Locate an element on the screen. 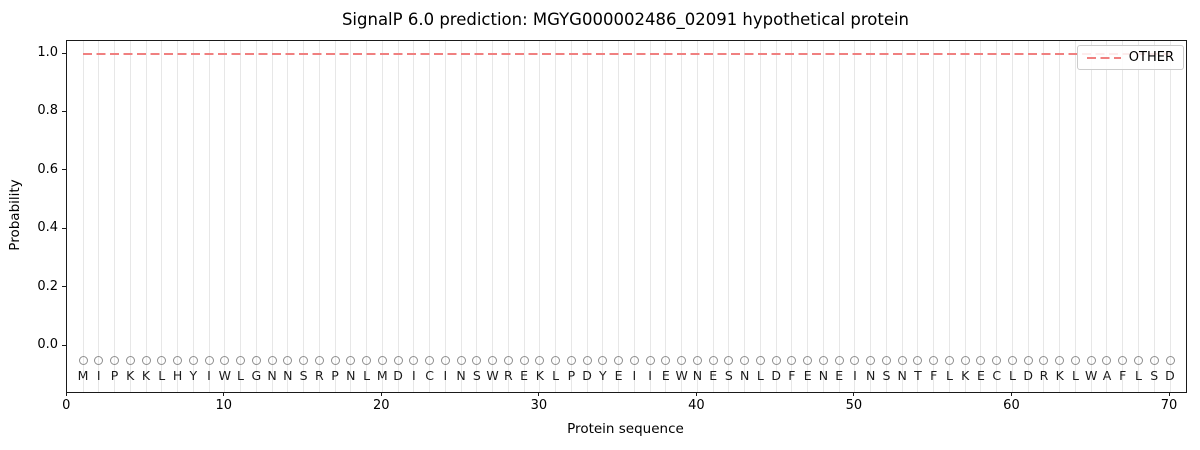 The image size is (1200, 450). x-tick-label: 10 is located at coordinates (224, 405).